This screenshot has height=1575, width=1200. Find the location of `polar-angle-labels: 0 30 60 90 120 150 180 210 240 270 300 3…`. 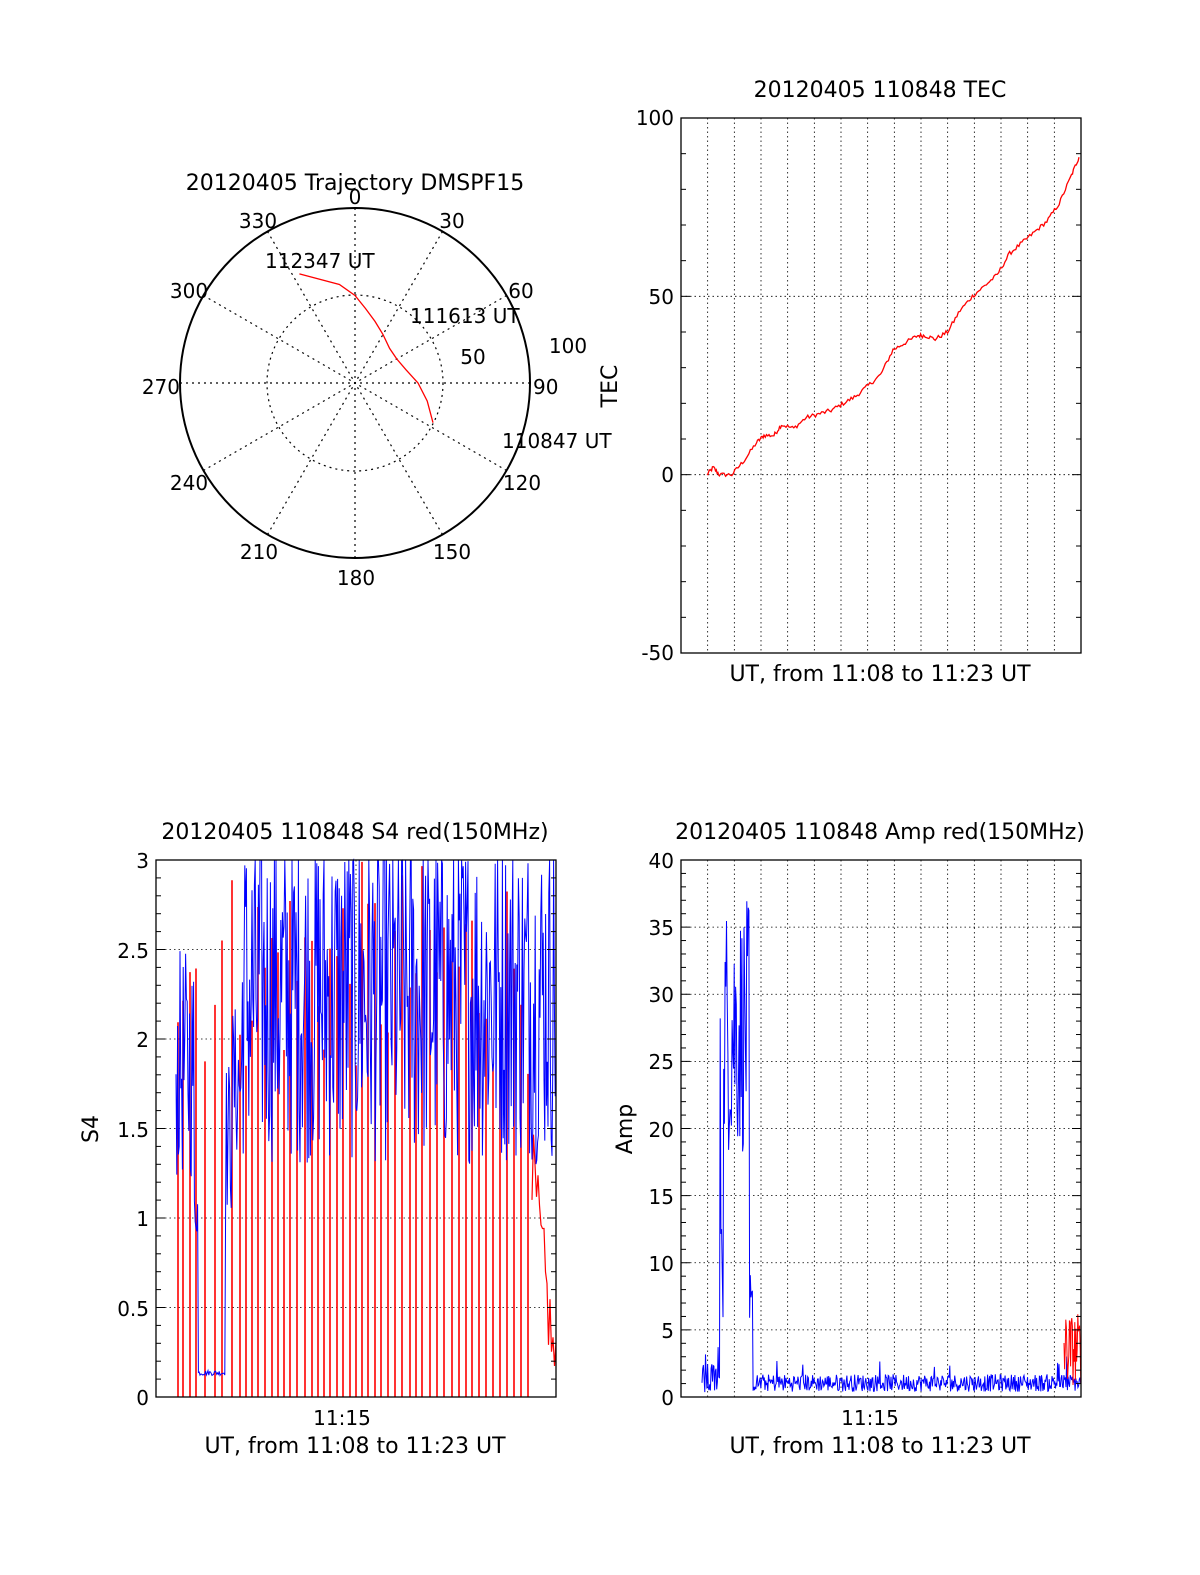

polar-angle-labels: 0 30 60 90 120 150 180 210 240 270 300 3… is located at coordinates (350, 387).